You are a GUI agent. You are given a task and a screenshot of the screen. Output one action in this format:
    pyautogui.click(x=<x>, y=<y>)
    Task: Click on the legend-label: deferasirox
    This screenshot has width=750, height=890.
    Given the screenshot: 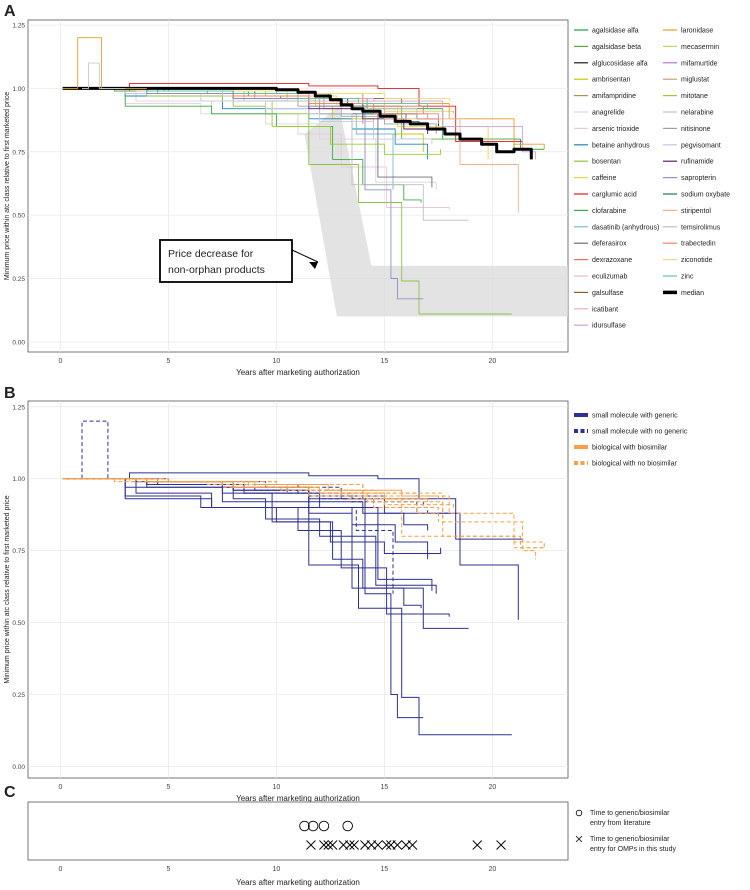 What is the action you would take?
    pyautogui.click(x=609, y=244)
    